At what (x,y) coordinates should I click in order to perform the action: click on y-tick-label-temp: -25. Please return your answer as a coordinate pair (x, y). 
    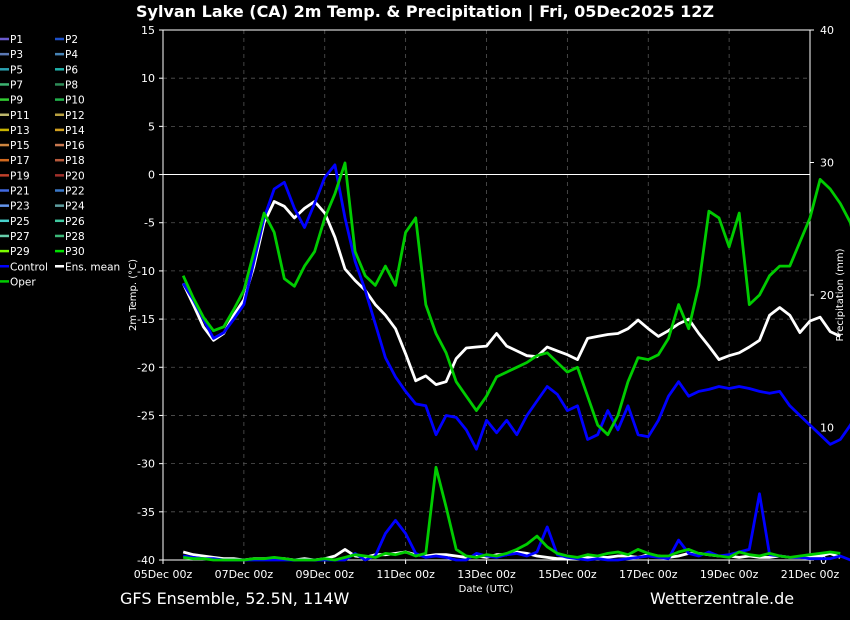
    Looking at the image, I should click on (146, 415).